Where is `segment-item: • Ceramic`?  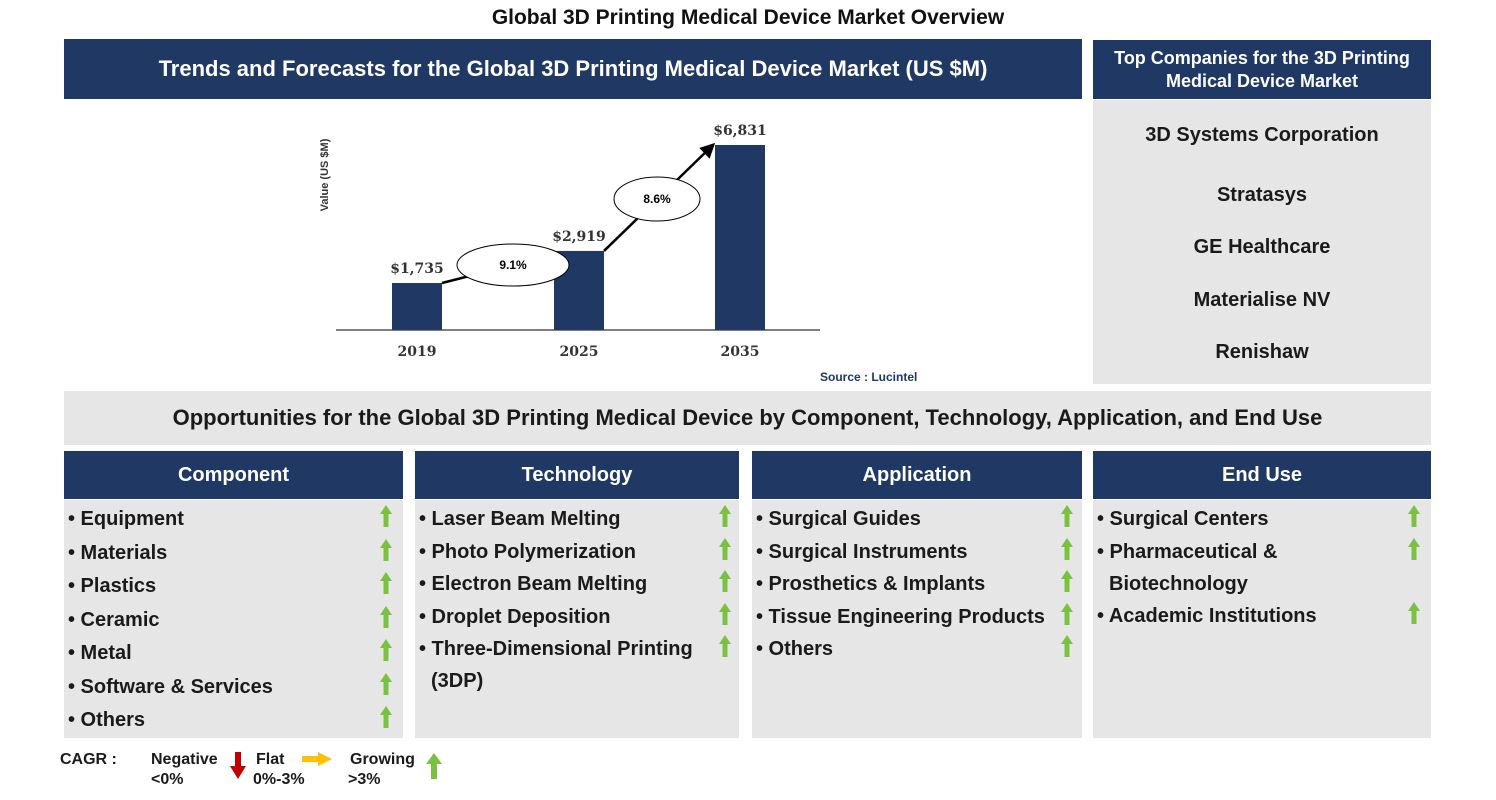 segment-item: • Ceramic is located at coordinates (114, 619).